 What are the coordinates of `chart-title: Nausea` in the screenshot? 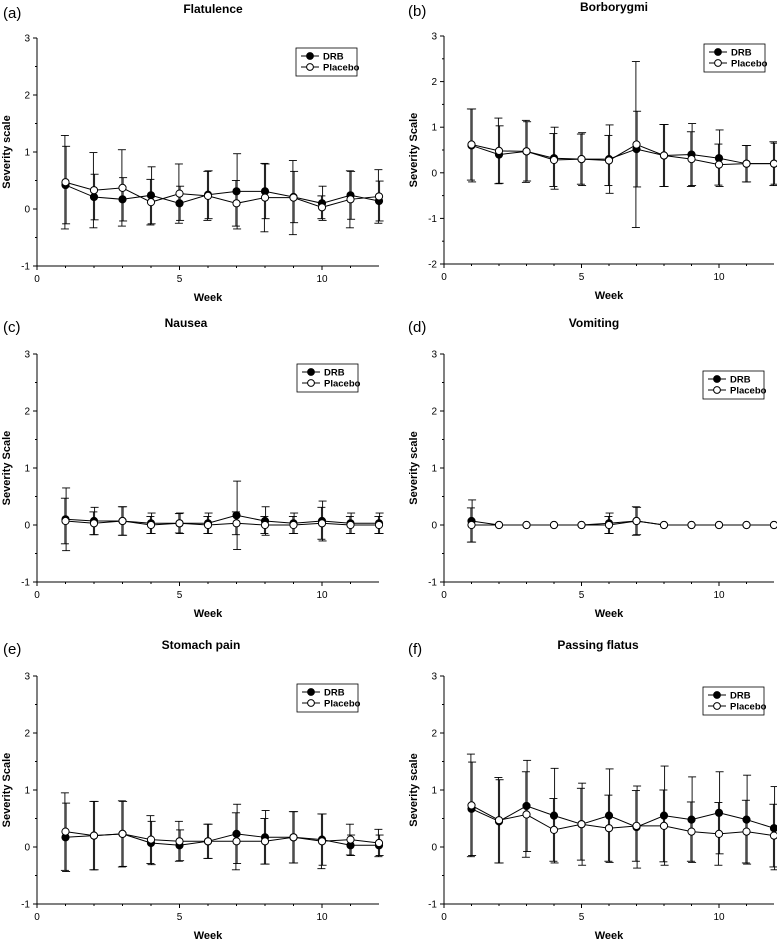 It's located at (186, 323).